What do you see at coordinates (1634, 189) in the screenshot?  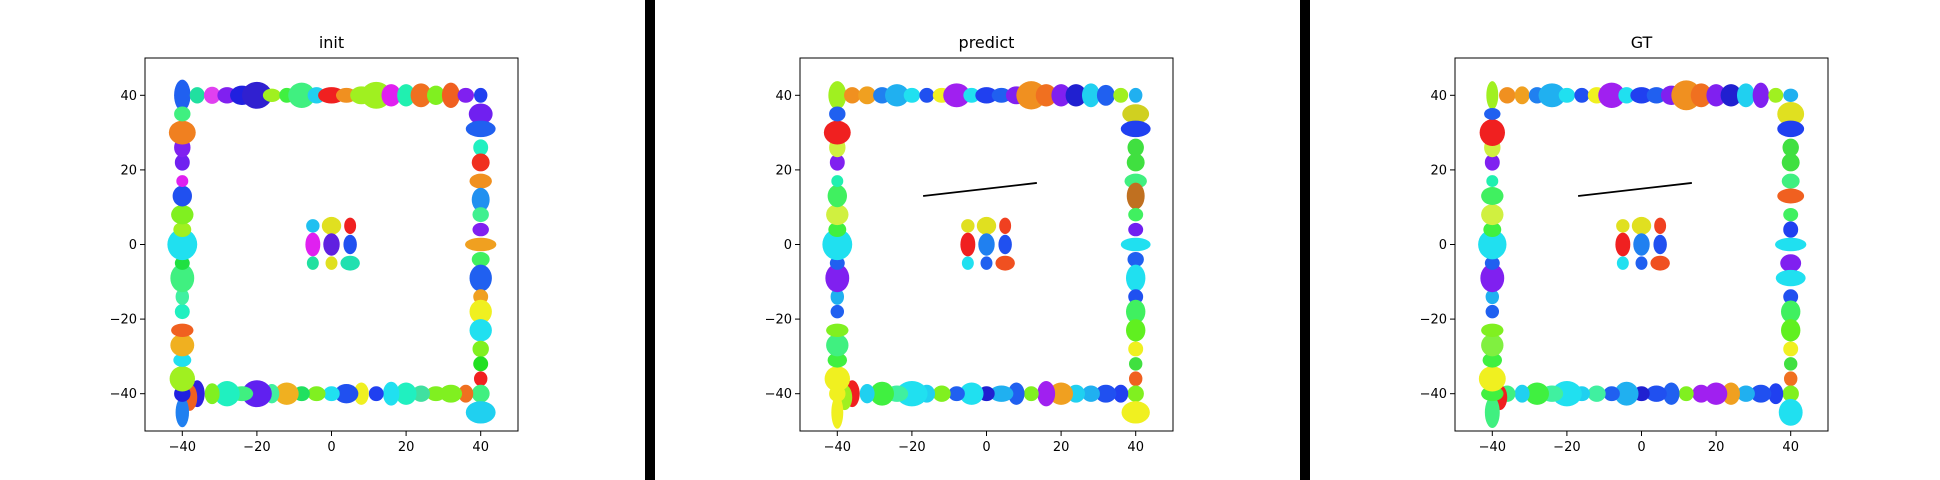 I see `trajectory-line` at bounding box center [1634, 189].